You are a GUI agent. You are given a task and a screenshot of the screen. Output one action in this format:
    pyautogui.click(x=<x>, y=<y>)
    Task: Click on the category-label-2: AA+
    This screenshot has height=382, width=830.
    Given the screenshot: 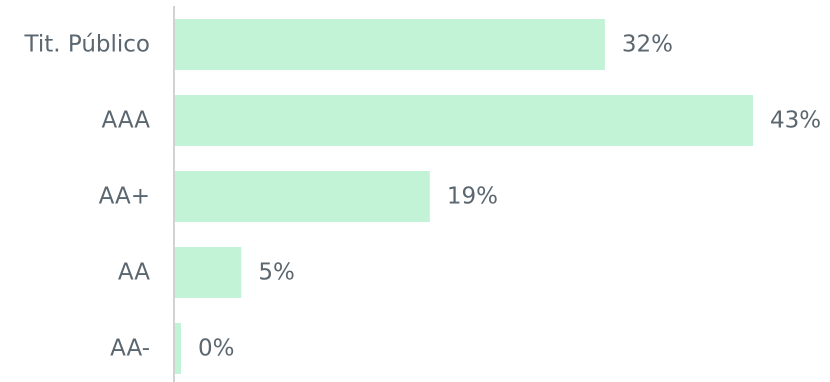 What is the action you would take?
    pyautogui.click(x=124, y=197)
    